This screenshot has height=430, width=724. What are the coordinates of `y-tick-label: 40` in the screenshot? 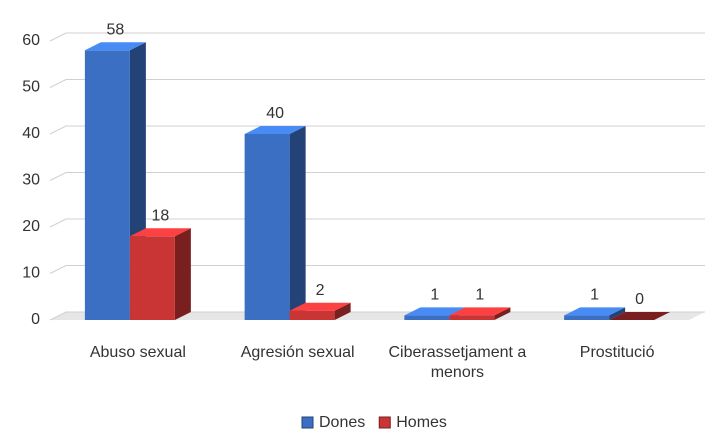 It's located at (31, 133).